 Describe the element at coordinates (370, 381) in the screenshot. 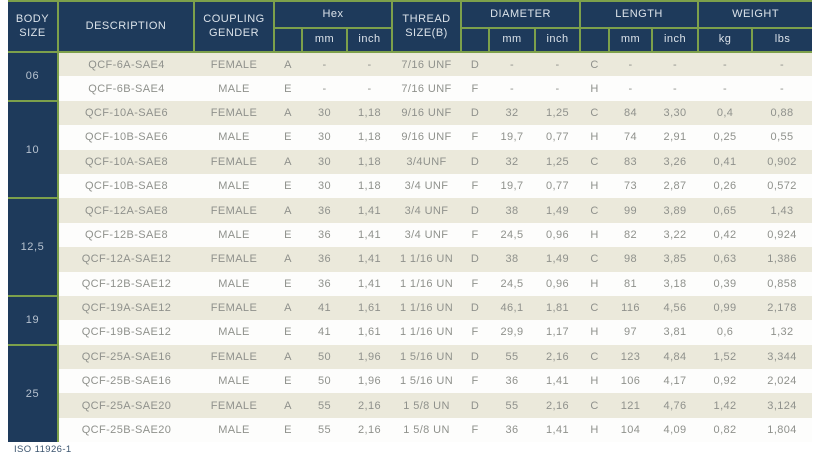

I see `cell-hex-inch: 1,96` at that location.